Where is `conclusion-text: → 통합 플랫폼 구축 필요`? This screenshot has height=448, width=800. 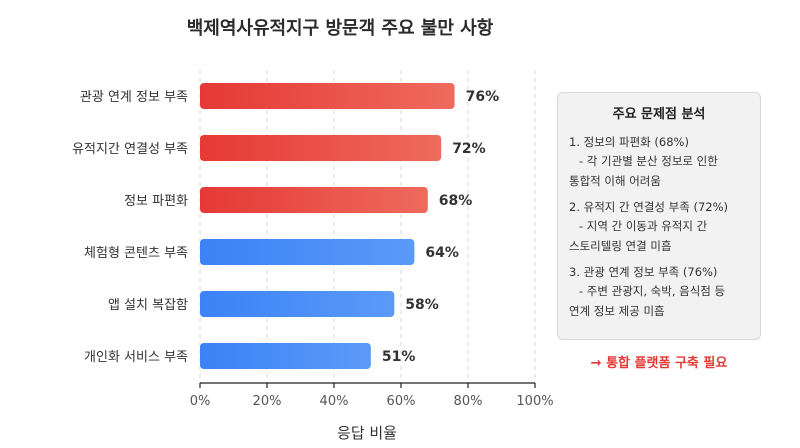 conclusion-text: → 통합 플랫폼 구축 필요 is located at coordinates (659, 363).